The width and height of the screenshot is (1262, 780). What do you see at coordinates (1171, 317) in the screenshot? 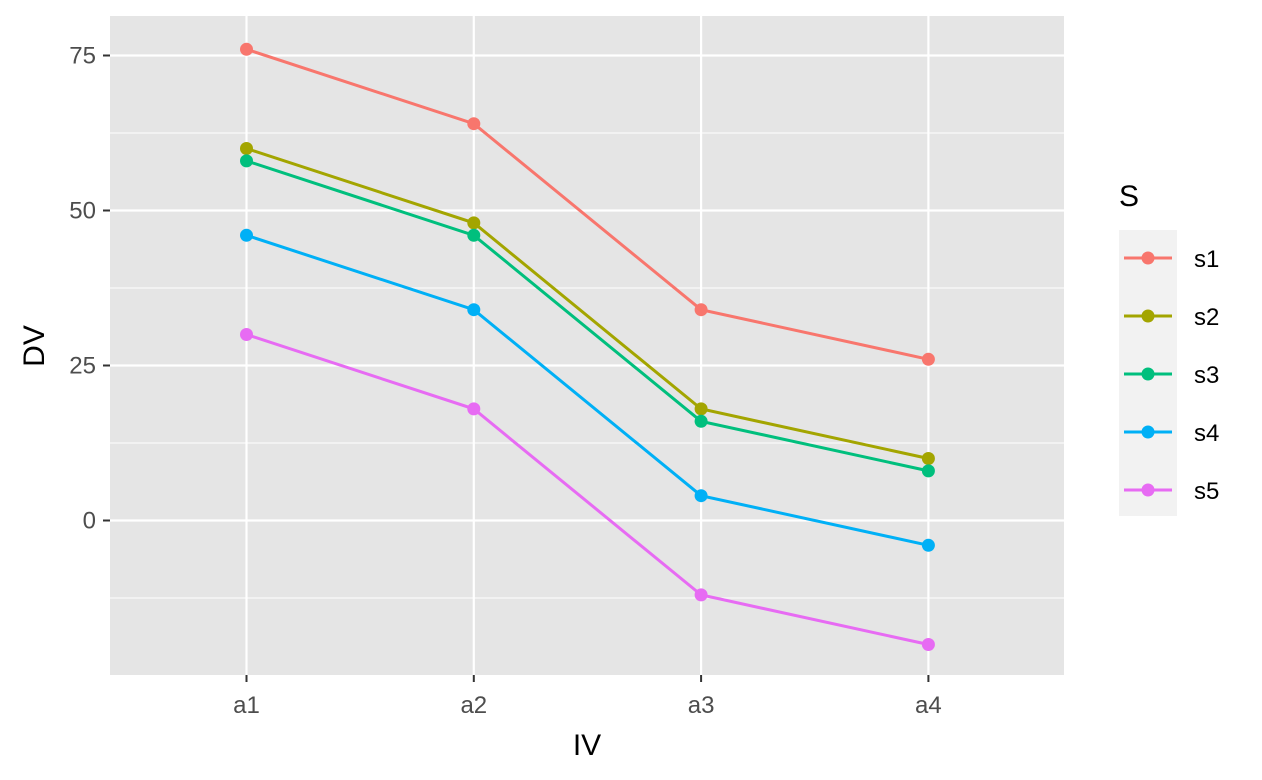
I see `legend-item-s2: s2` at bounding box center [1171, 317].